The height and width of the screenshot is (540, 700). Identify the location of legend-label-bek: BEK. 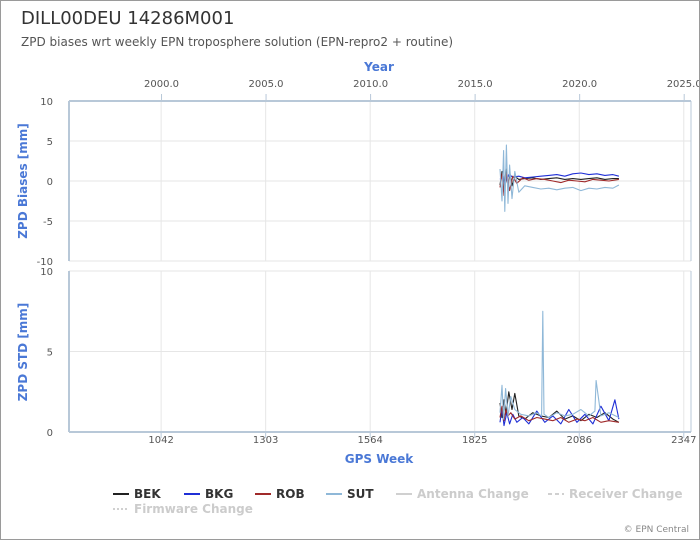
(147, 494).